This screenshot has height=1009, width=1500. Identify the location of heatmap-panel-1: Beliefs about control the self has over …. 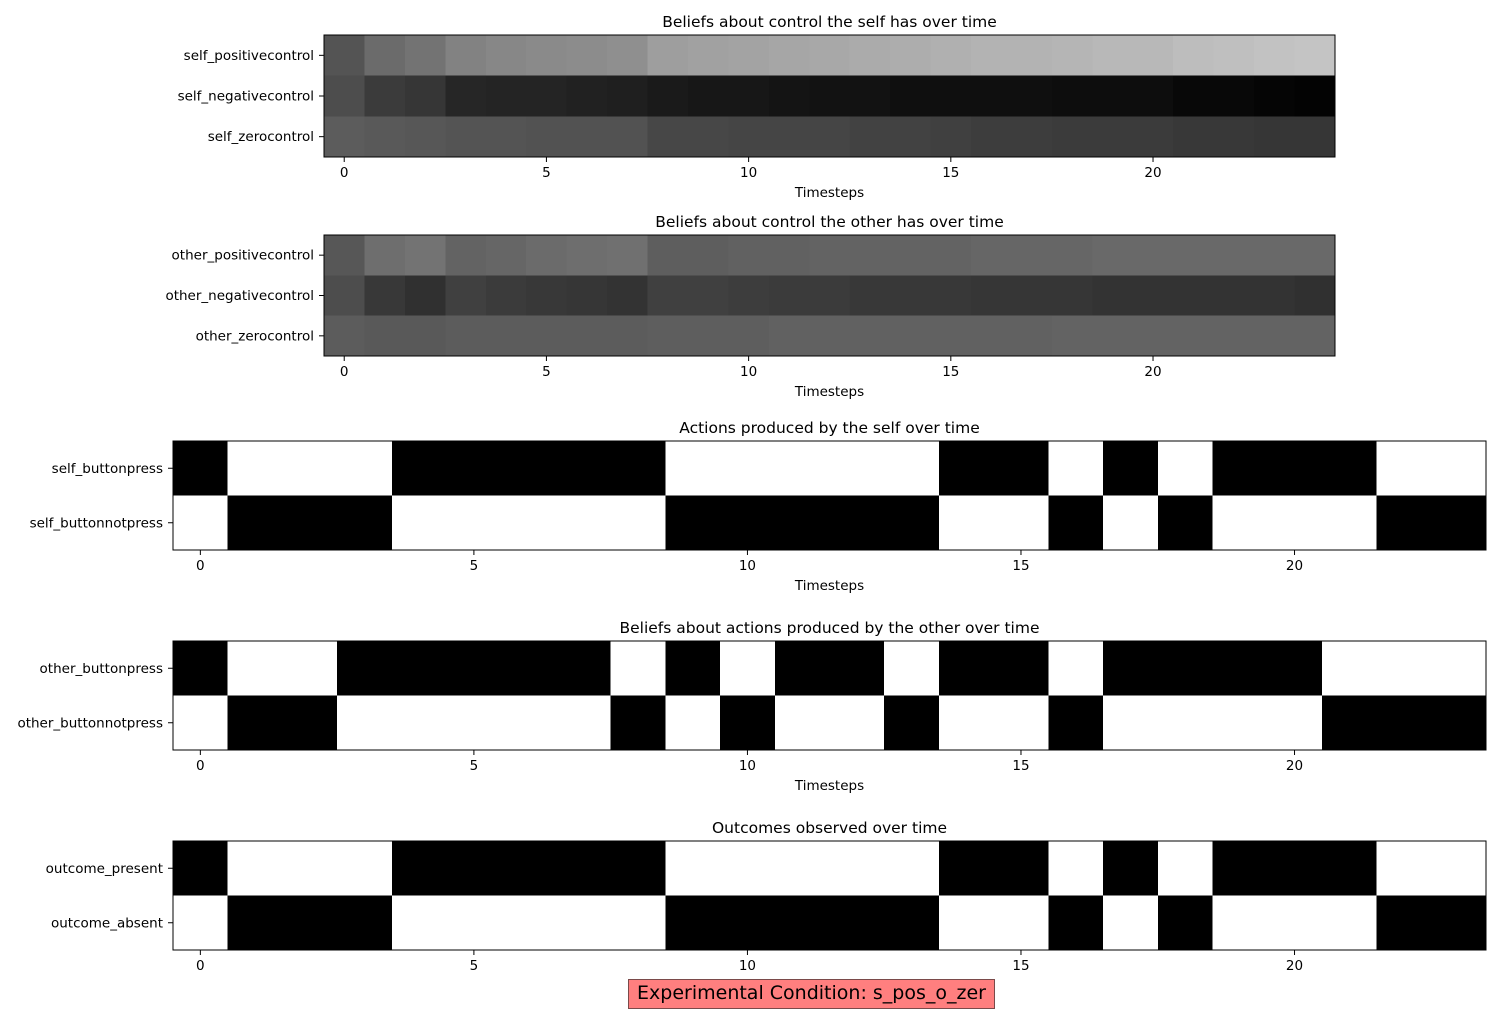
(757, 107).